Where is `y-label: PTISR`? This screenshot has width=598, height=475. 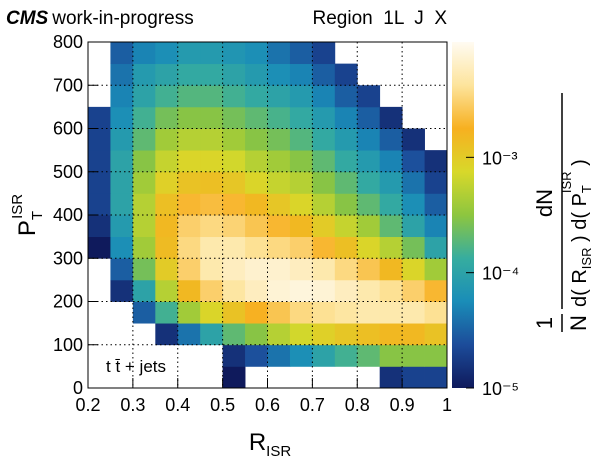
y-label: PTISR is located at coordinates (27, 215).